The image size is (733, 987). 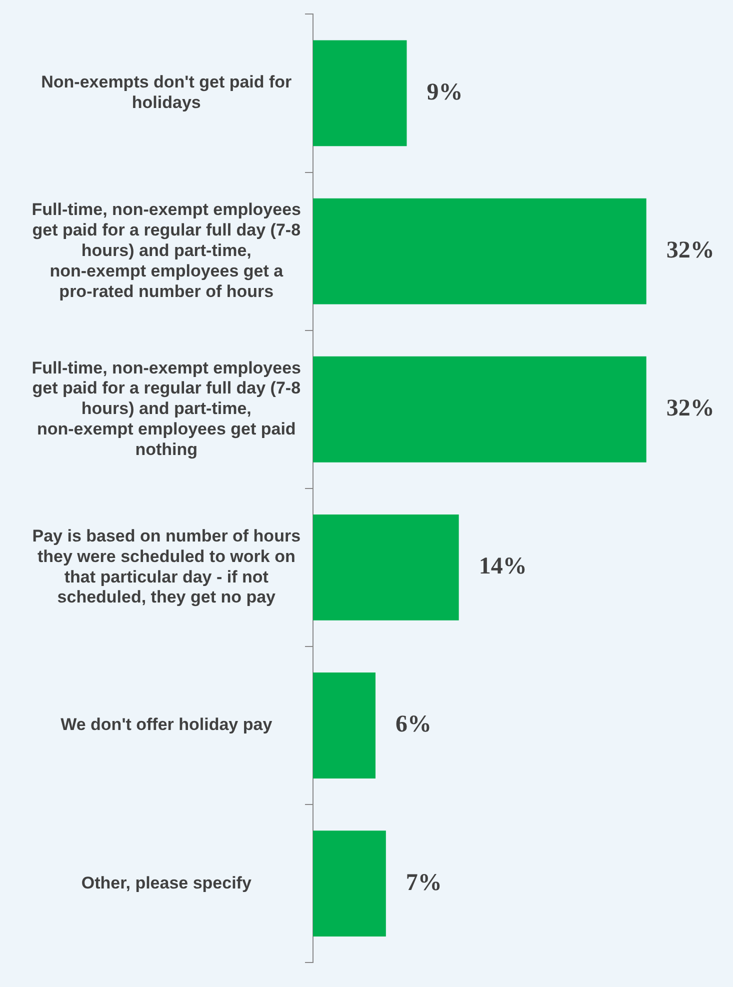 I want to click on y-tick-label: Other, please specify, so click(x=166, y=882).